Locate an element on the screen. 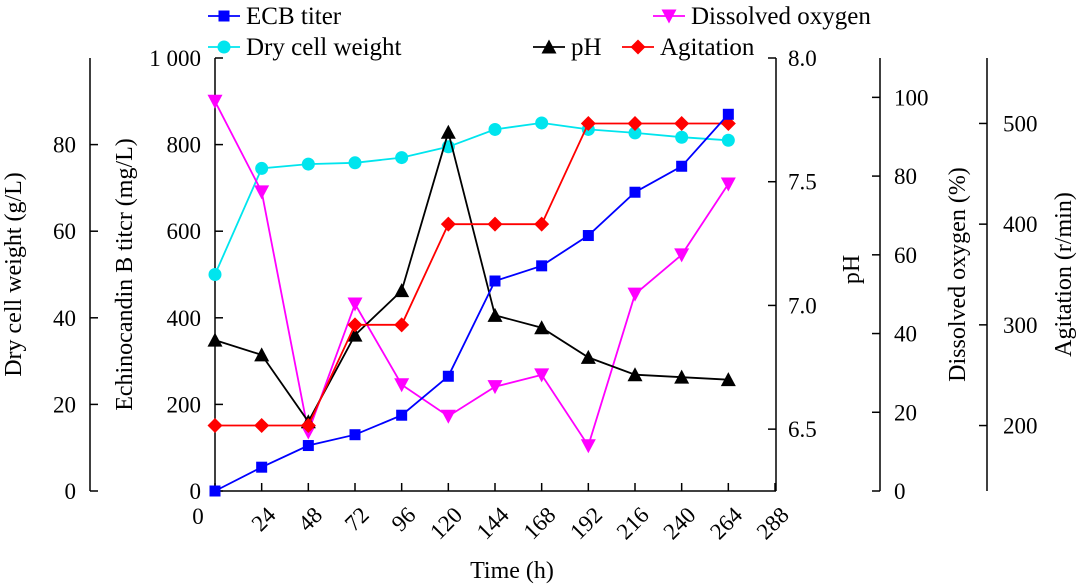  x-tick-label: 120 is located at coordinates (446, 523).